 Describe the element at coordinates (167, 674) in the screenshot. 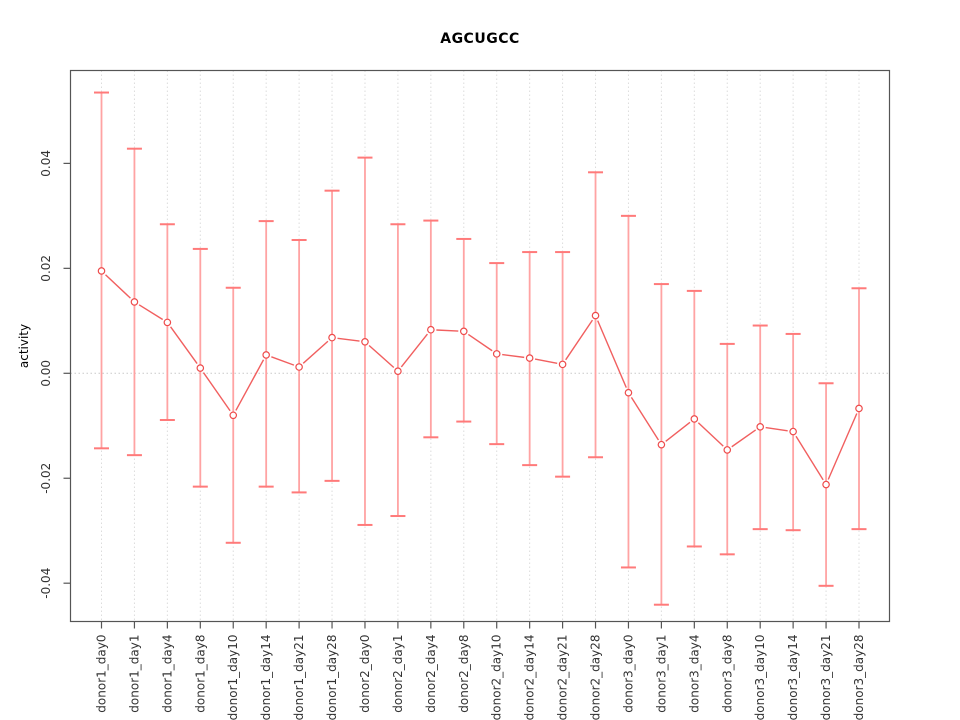

I see `x-tick-label: donor1_day4` at that location.